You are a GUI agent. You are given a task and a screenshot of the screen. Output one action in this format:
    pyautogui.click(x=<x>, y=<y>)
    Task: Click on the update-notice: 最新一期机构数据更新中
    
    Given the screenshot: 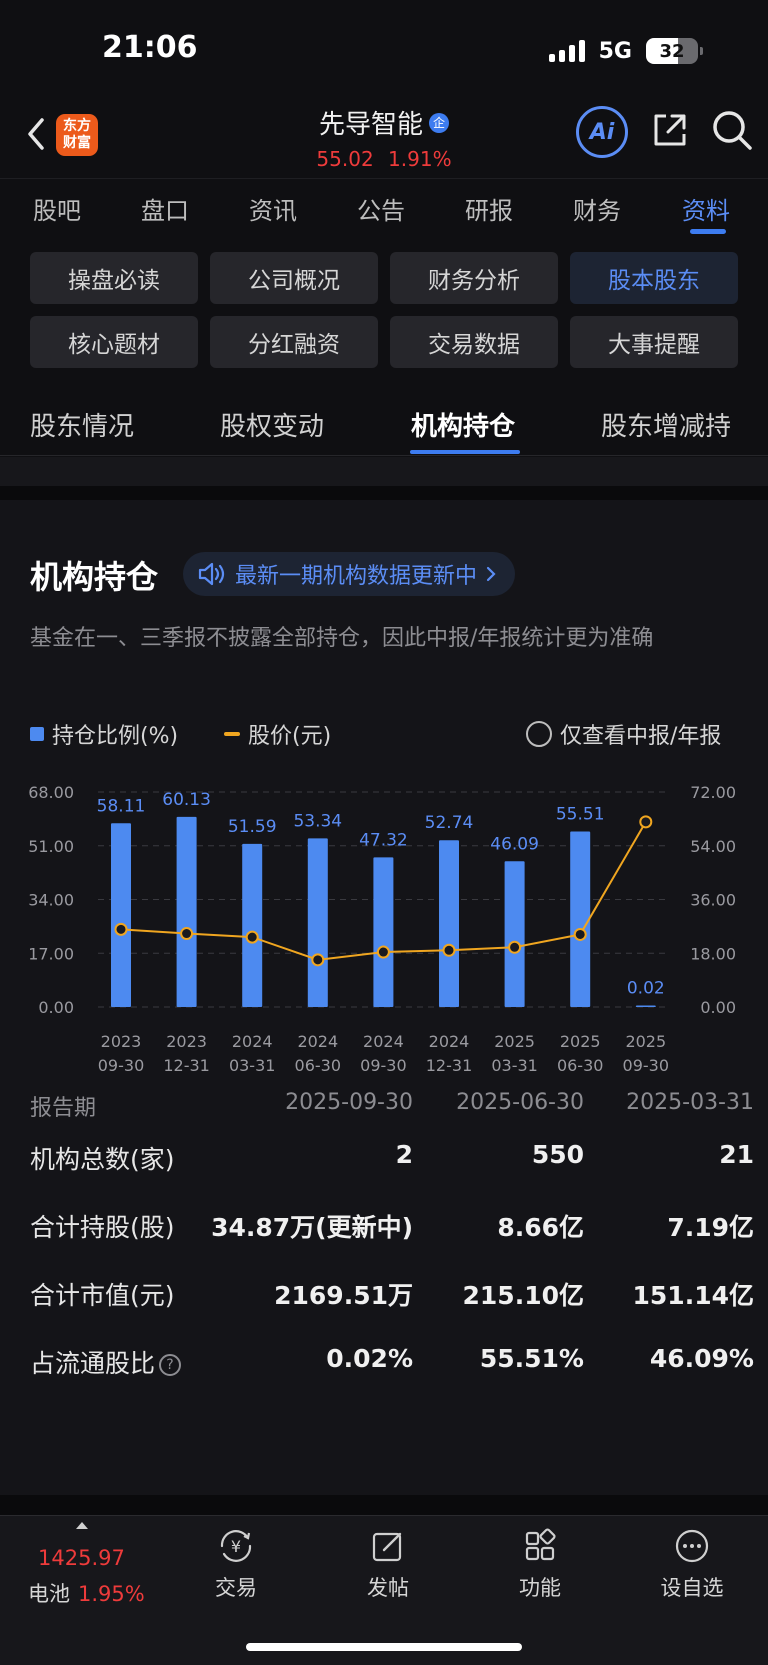 What is the action you would take?
    pyautogui.click(x=349, y=574)
    